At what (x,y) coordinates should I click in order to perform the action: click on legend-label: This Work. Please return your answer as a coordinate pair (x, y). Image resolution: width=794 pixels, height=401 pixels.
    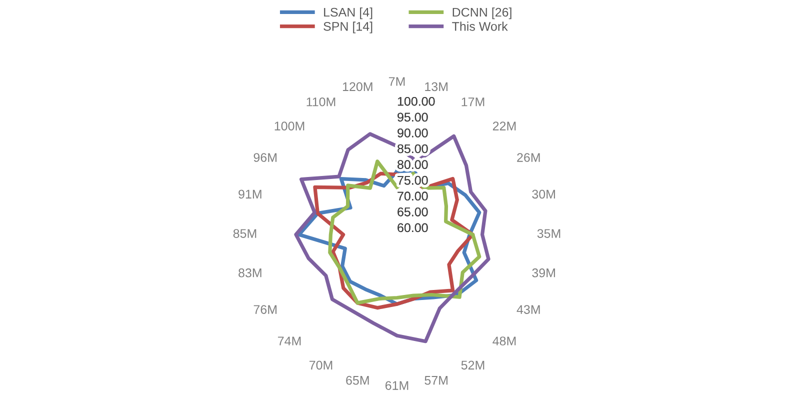
    Looking at the image, I should click on (480, 26).